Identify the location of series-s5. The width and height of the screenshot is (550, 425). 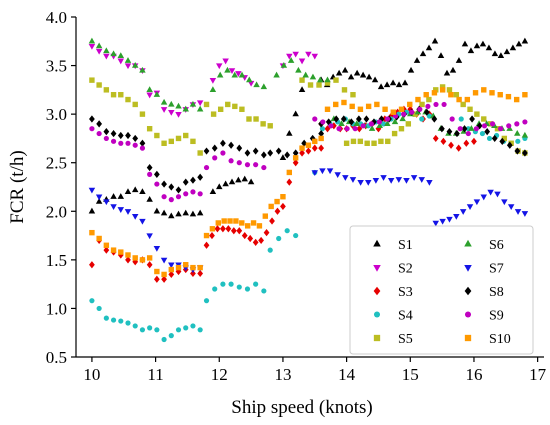
(308, 116).